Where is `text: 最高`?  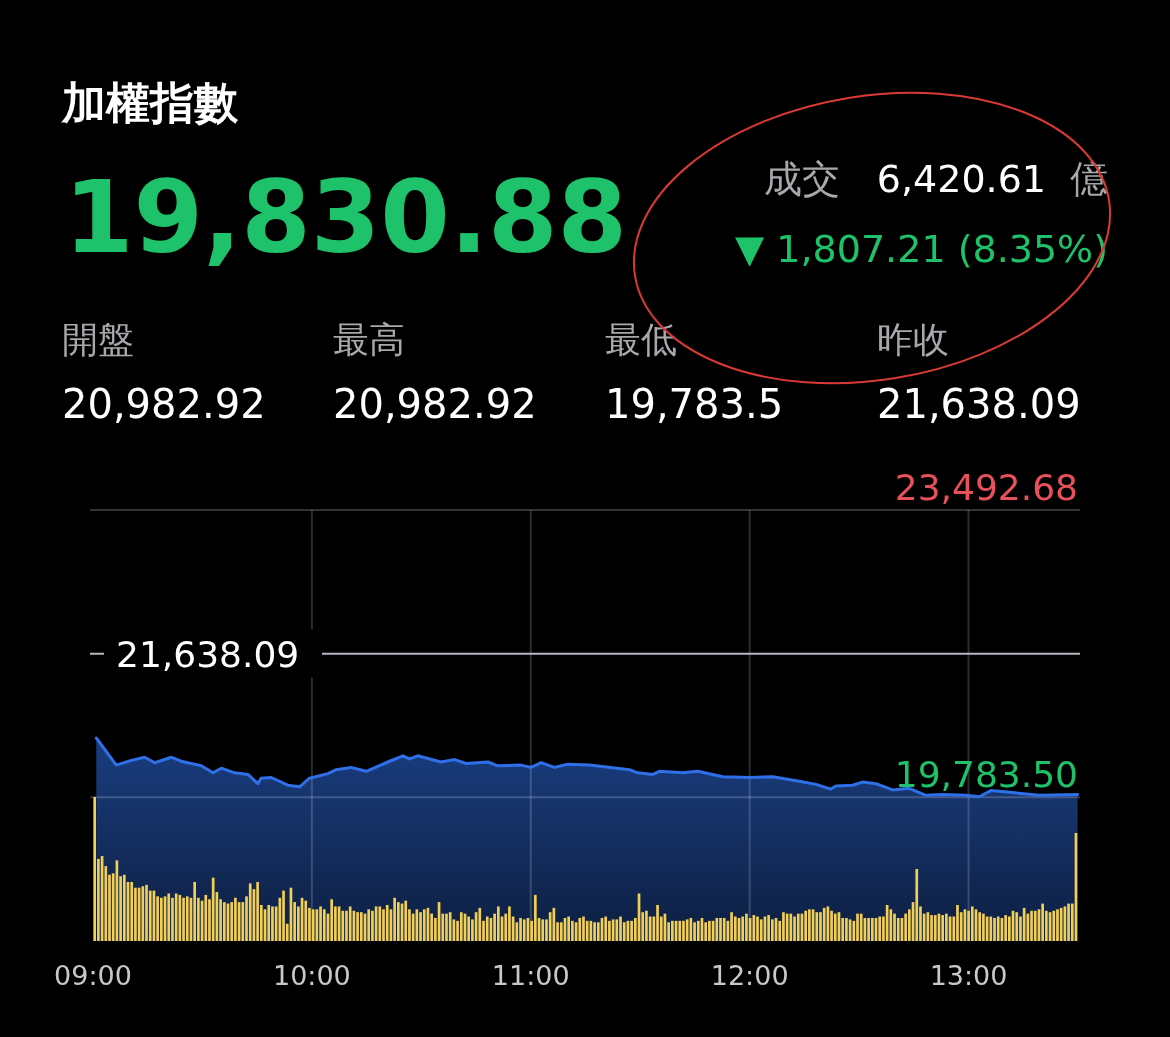
text: 最高 is located at coordinates (369, 339).